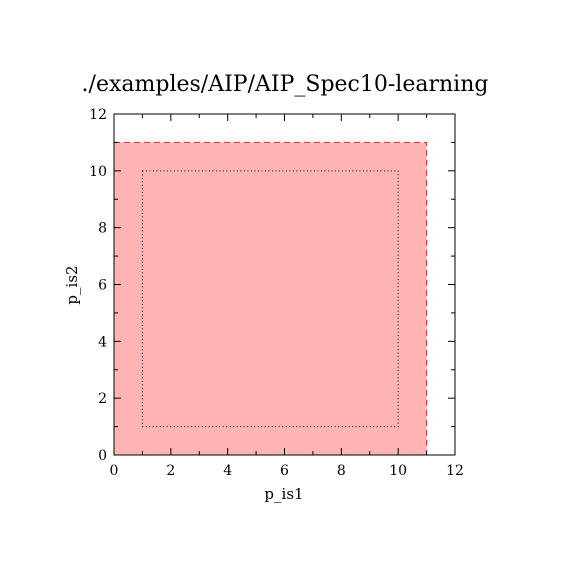 The image size is (570, 575). I want to click on y-tick-label: 12, so click(98, 115).